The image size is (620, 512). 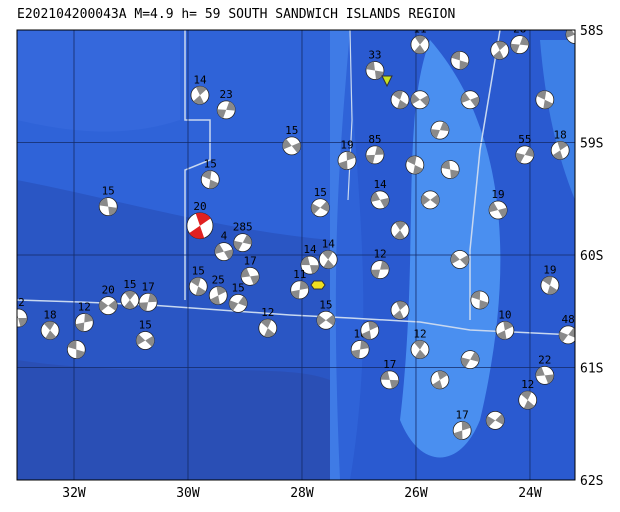 What do you see at coordinates (568, 319) in the screenshot?
I see `depth-label: 48` at bounding box center [568, 319].